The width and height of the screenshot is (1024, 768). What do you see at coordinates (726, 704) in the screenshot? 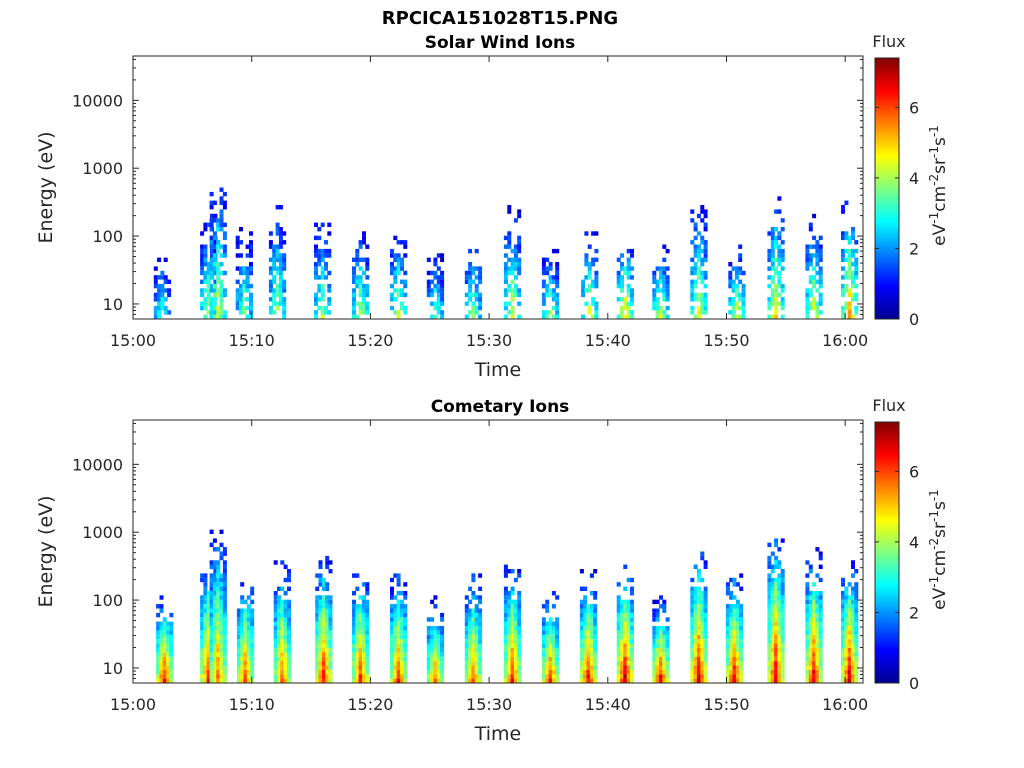
I see `x-tick-label: 15:50` at bounding box center [726, 704].